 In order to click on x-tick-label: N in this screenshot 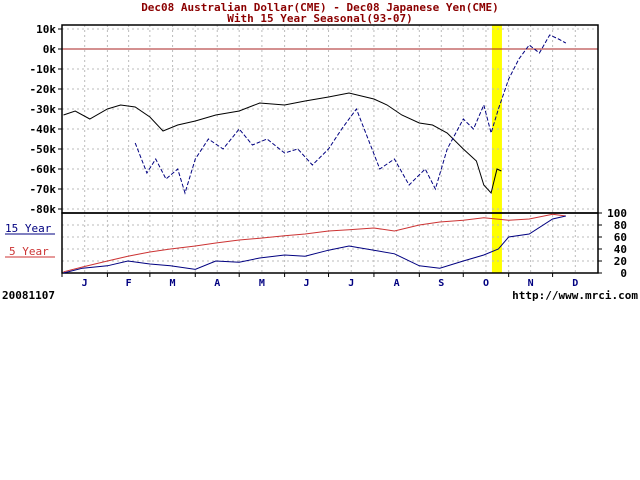, I will do `click(531, 283)`.